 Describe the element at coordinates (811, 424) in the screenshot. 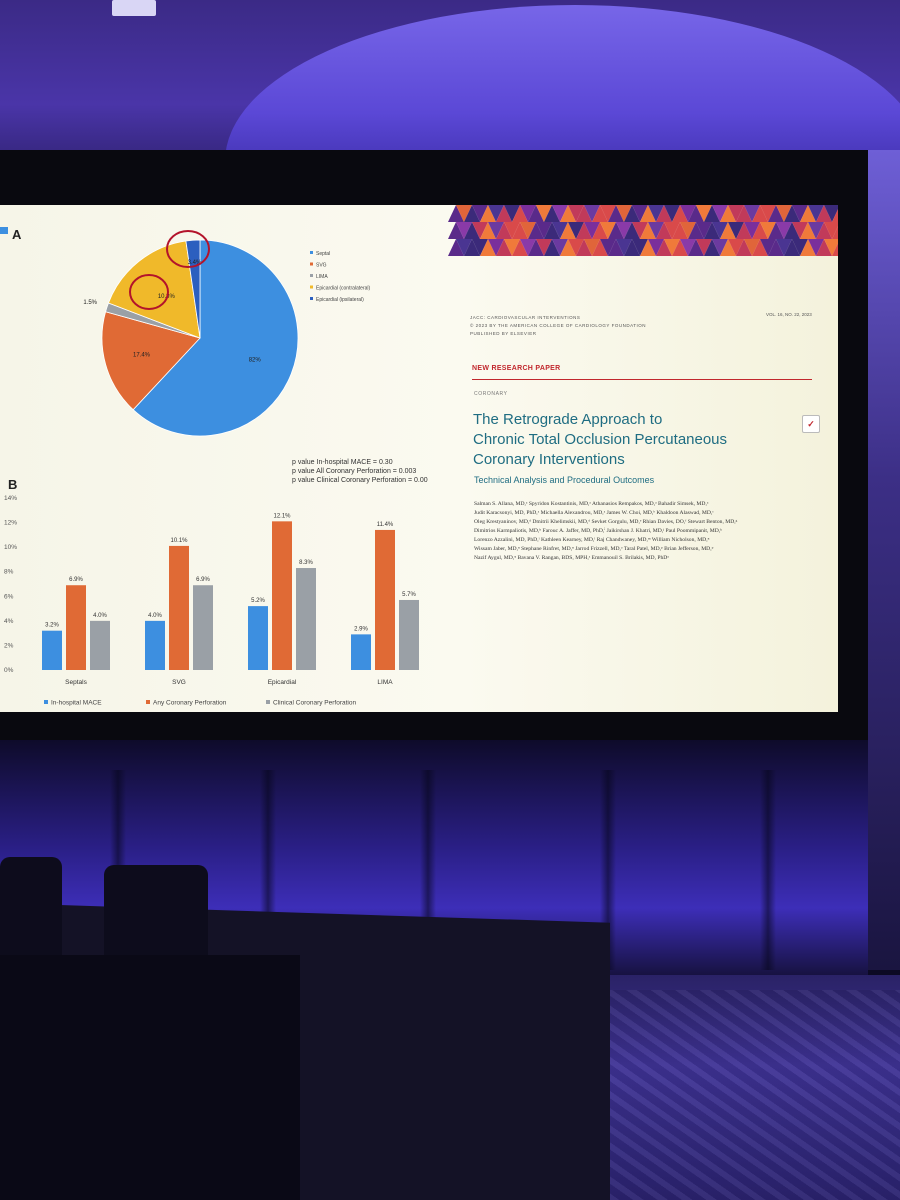

I see `crossmark-icon: ✓` at that location.